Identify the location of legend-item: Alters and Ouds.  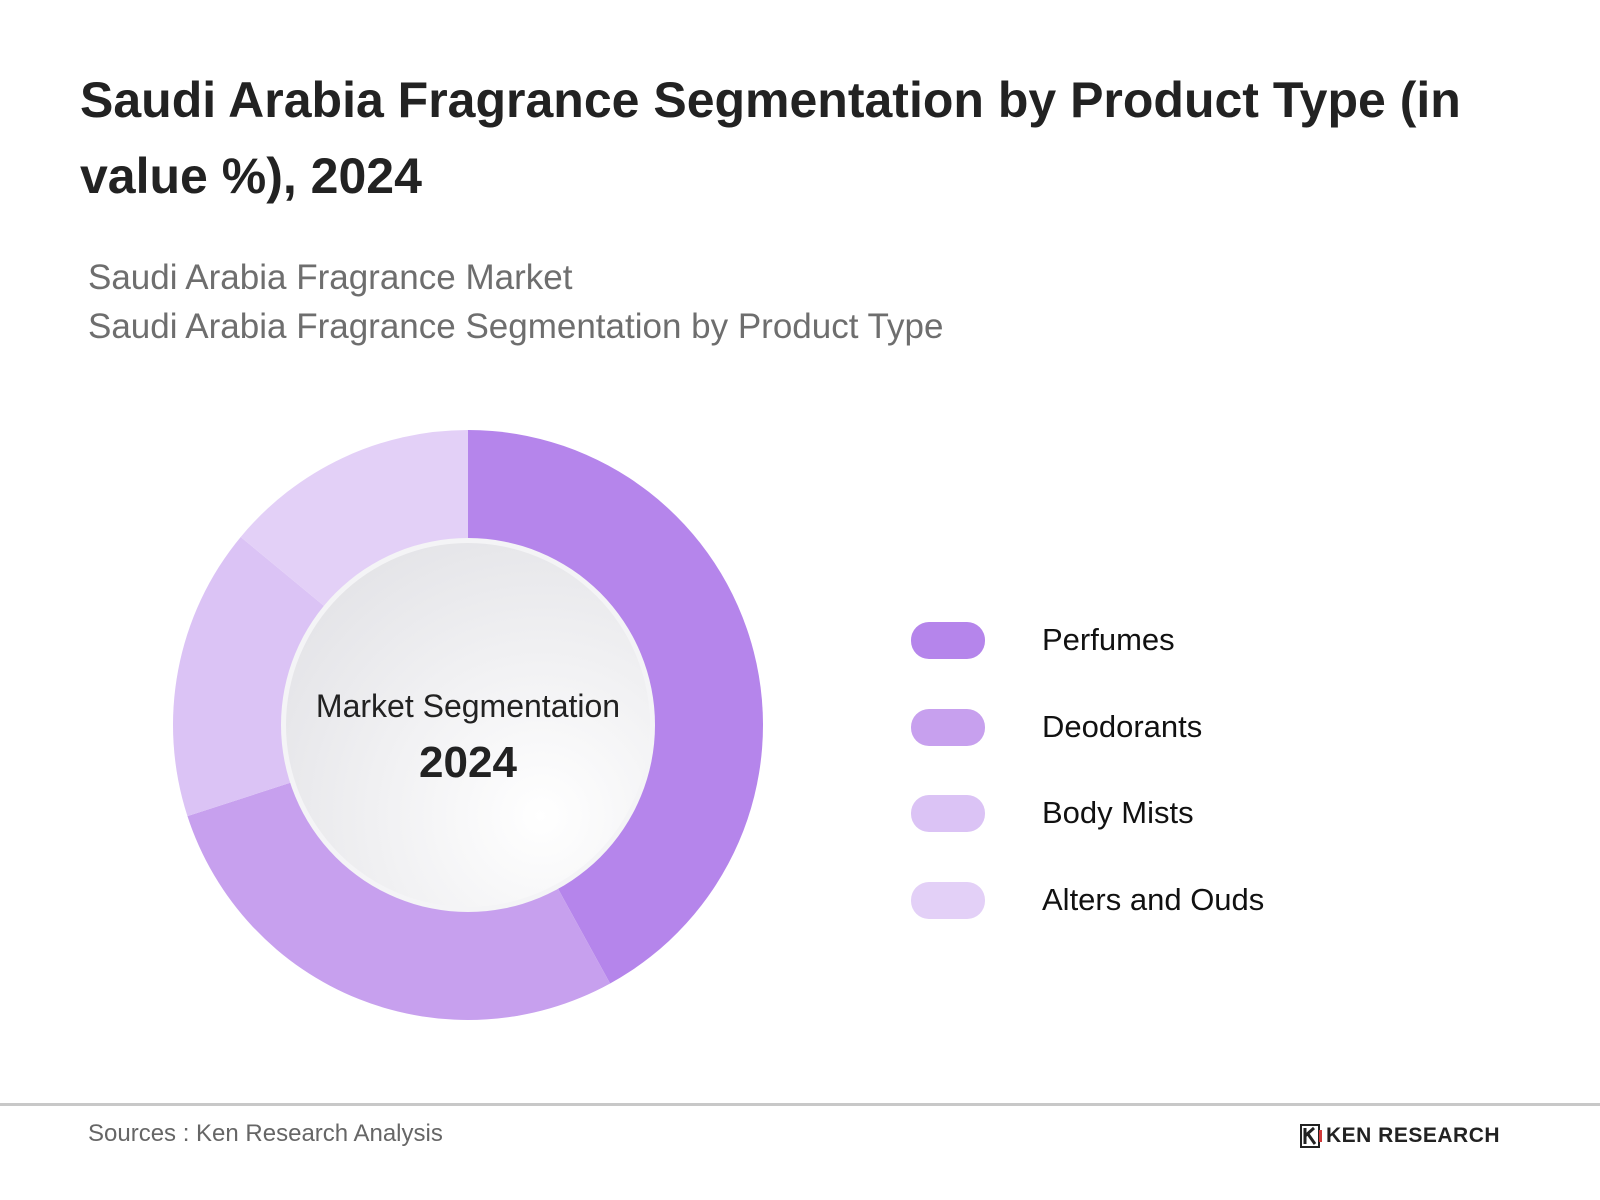
(1087, 900).